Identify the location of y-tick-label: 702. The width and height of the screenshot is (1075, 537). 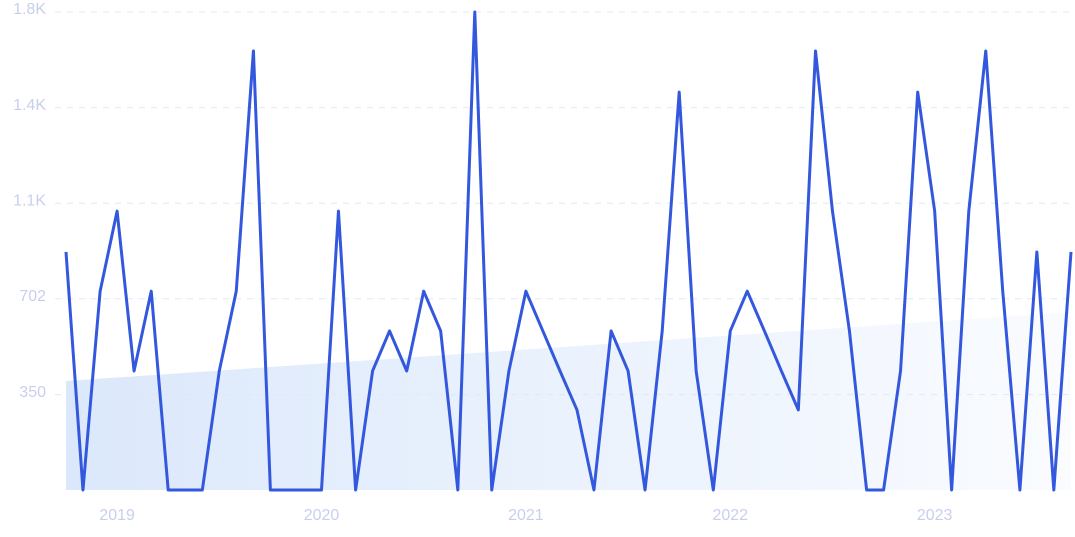
(32, 296).